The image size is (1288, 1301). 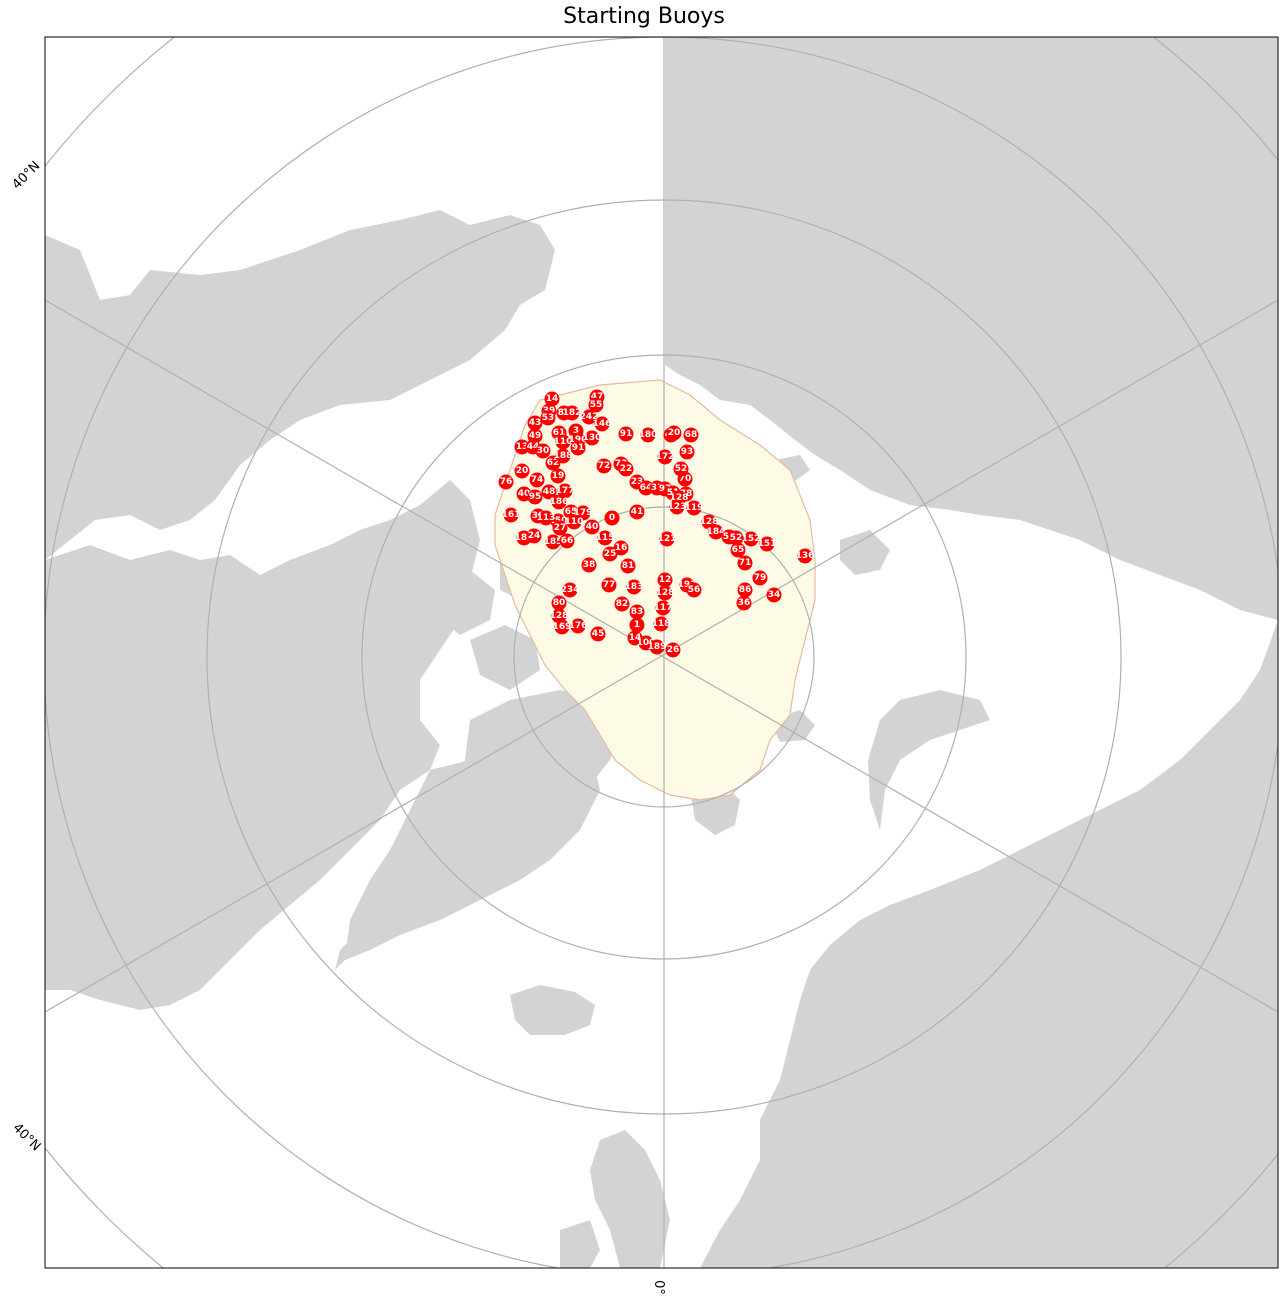 I want to click on buoy-marker: 176, so click(x=578, y=626).